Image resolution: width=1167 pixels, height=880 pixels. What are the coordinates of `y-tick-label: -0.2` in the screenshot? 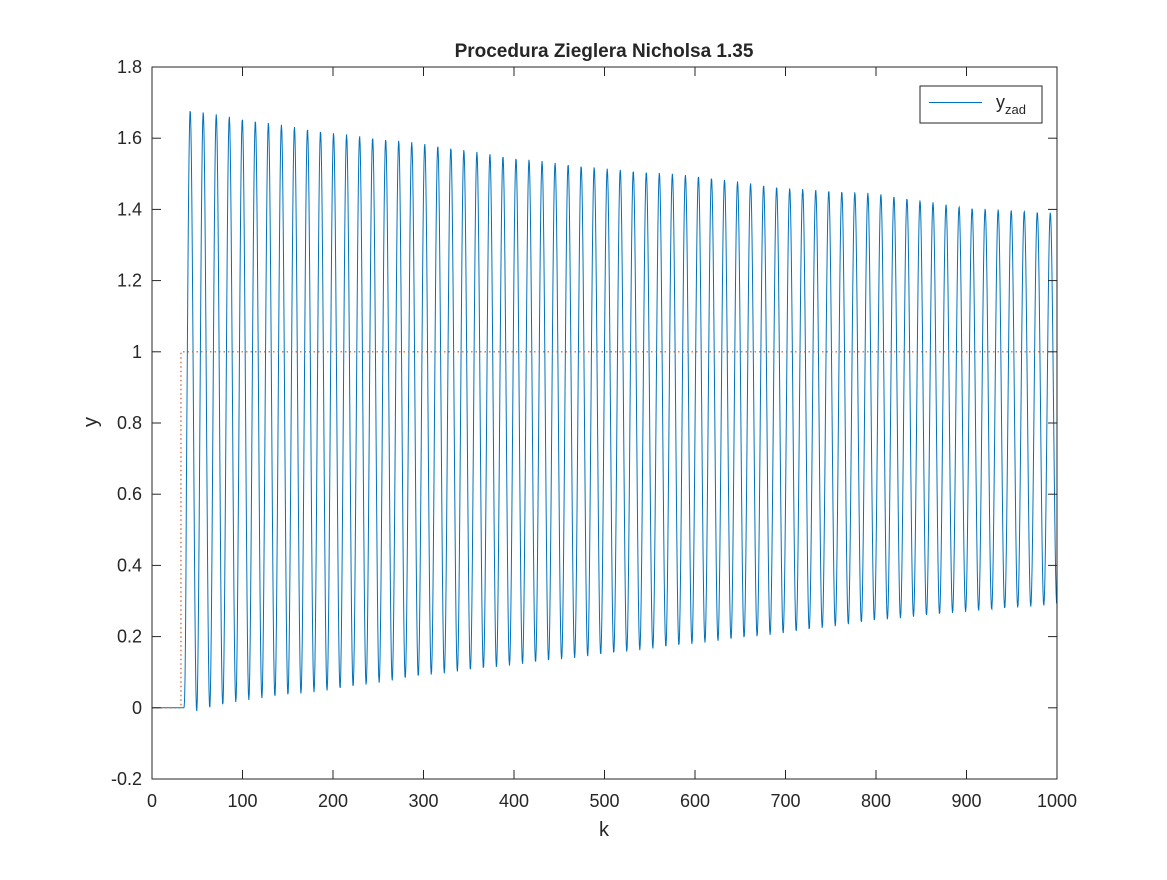 It's located at (126, 779).